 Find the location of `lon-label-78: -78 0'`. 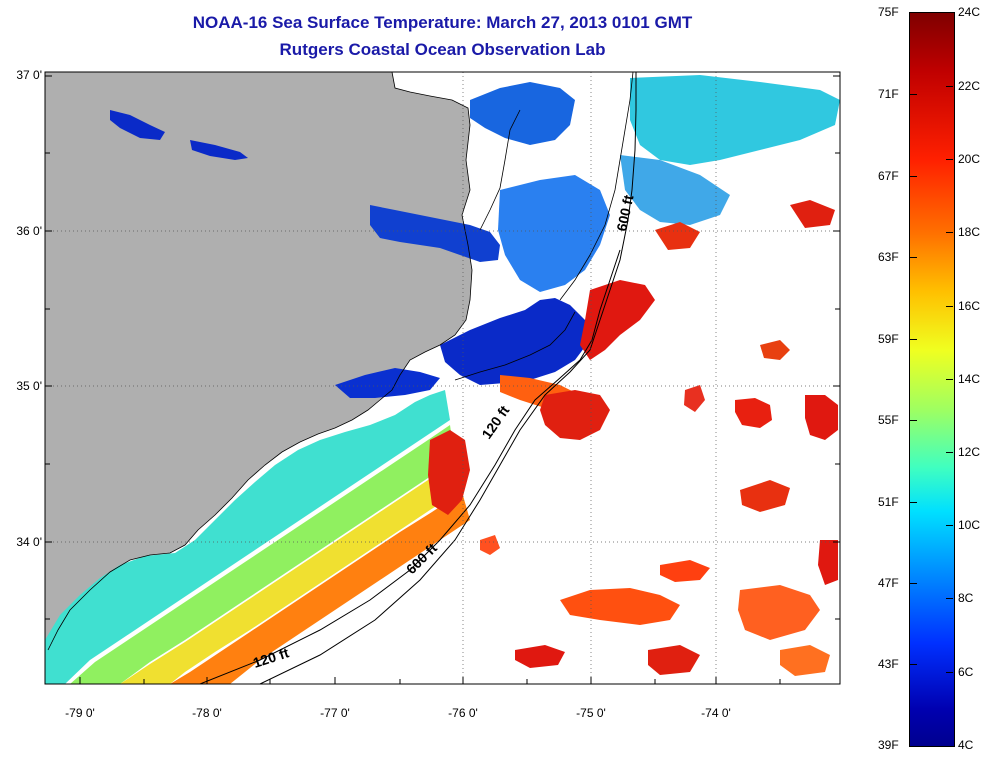

lon-label-78: -78 0' is located at coordinates (207, 713).